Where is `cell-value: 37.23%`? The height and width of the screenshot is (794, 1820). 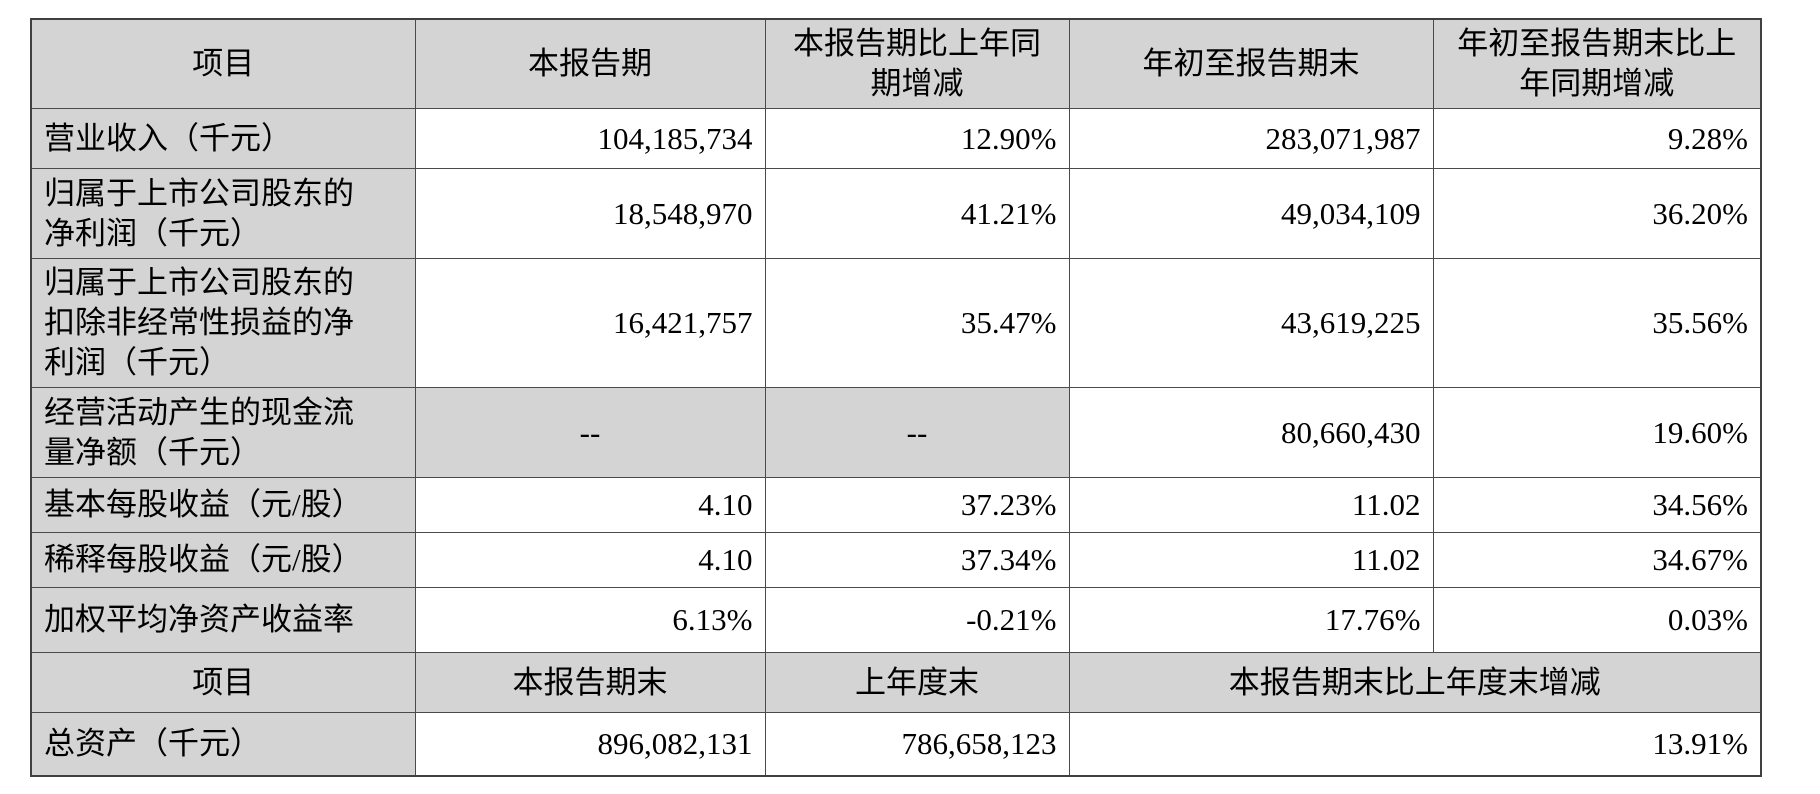 cell-value: 37.23% is located at coordinates (917, 505).